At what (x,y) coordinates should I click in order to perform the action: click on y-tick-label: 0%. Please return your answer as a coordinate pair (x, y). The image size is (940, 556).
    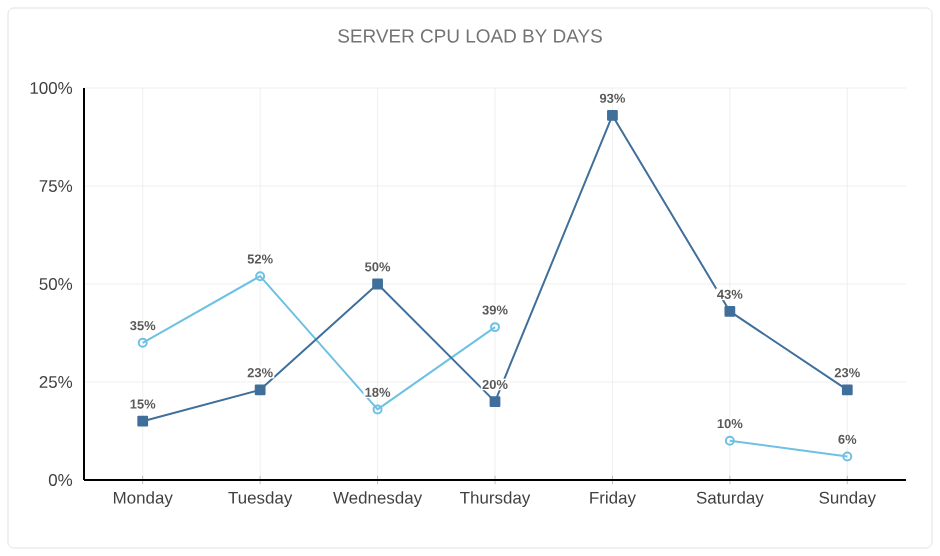
    Looking at the image, I should click on (60, 480).